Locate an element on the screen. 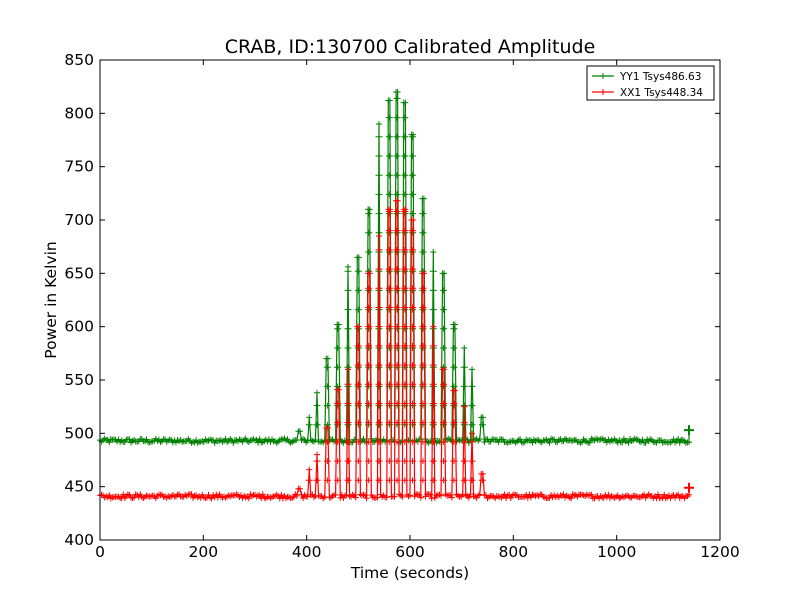 The height and width of the screenshot is (600, 800). y-tick-label: 600 is located at coordinates (79, 327).